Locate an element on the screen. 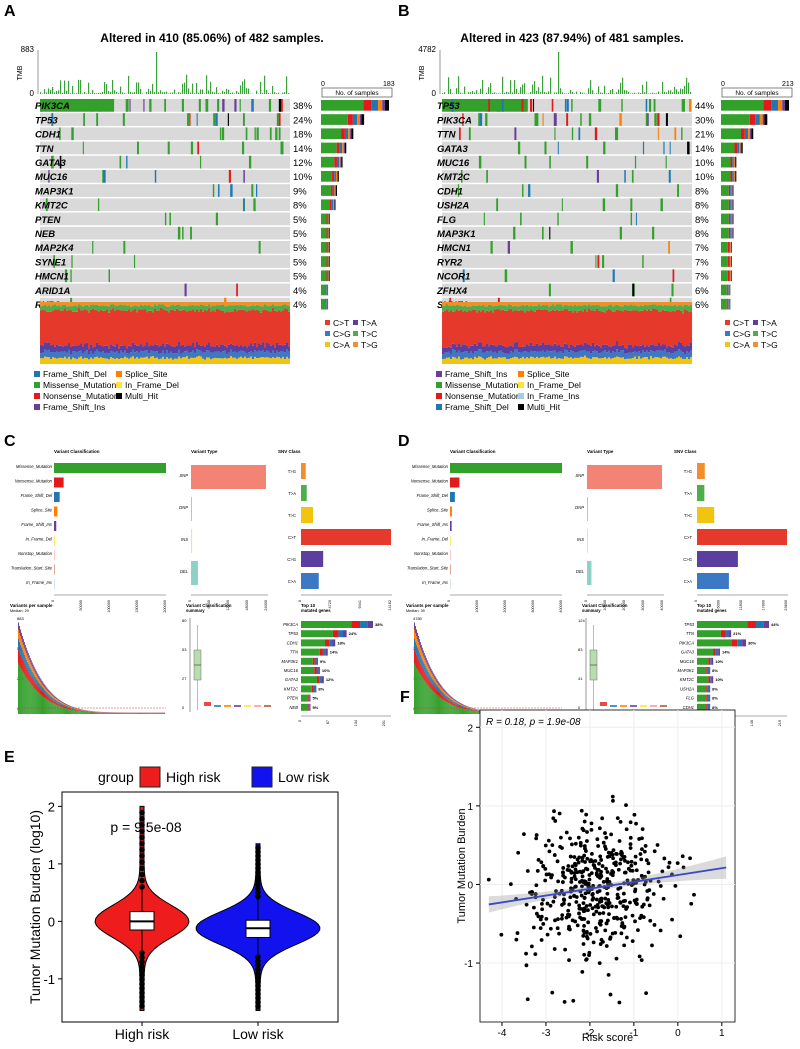 The image size is (800, 1049). gene-percent: 21% is located at coordinates (705, 135).